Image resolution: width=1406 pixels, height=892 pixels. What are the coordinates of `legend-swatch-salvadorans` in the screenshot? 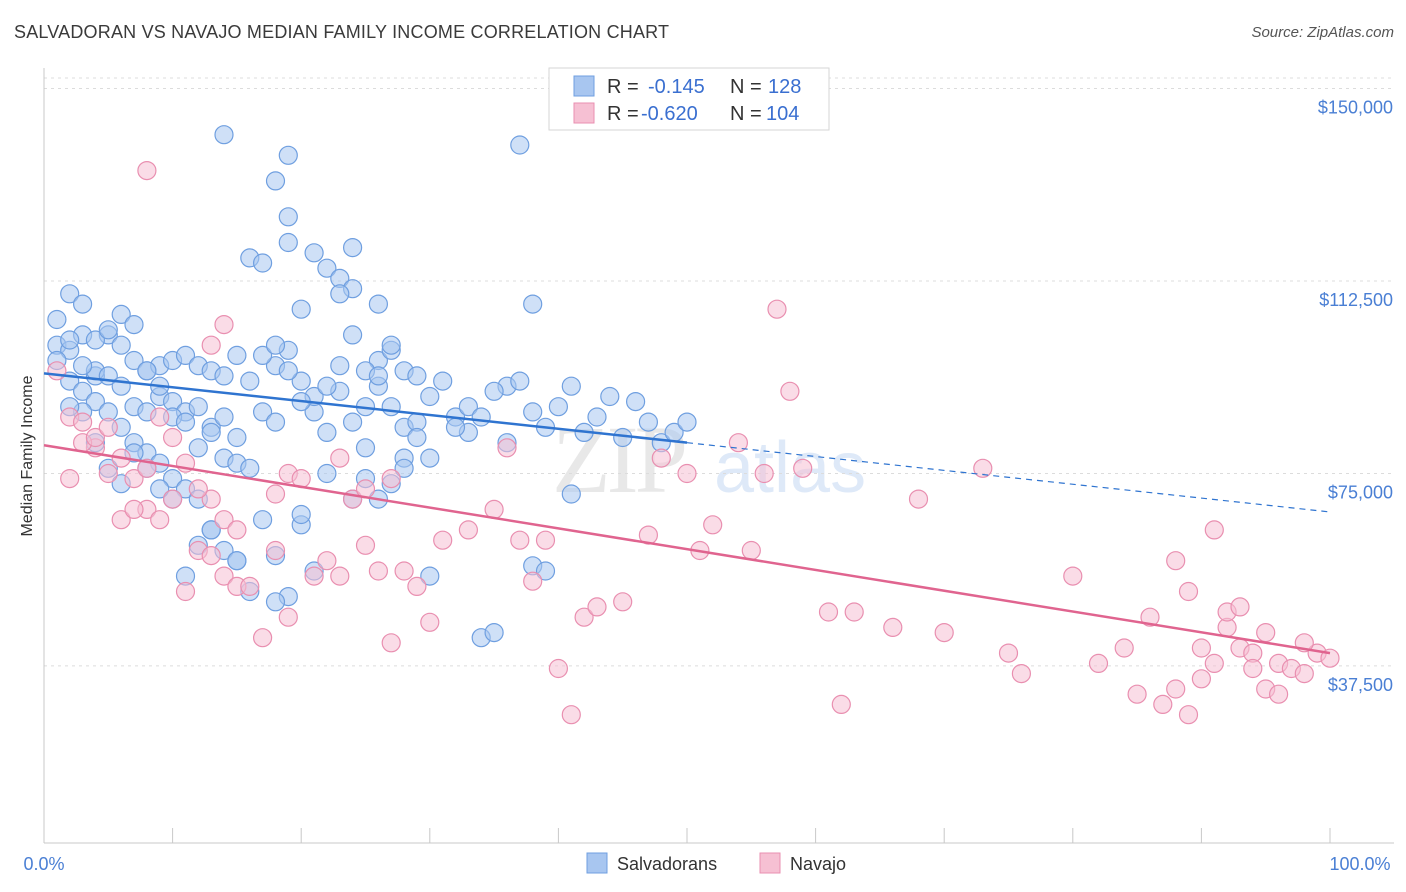 It's located at (584, 86).